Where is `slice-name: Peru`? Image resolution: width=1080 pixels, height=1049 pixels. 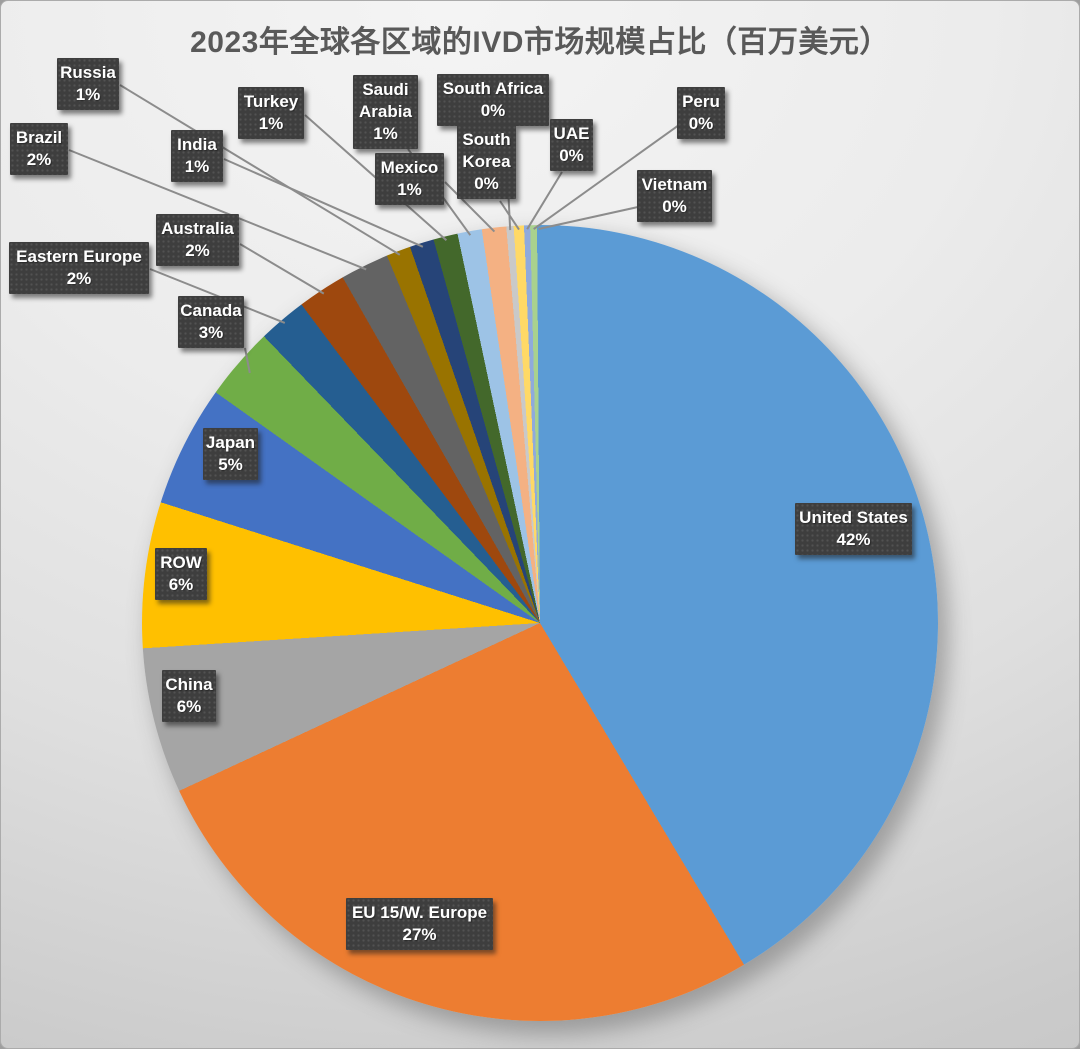
slice-name: Peru is located at coordinates (701, 101).